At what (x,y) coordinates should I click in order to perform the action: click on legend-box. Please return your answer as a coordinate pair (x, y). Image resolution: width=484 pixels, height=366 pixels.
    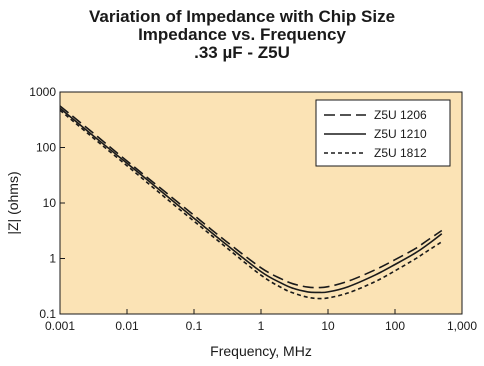
    Looking at the image, I should click on (383, 133).